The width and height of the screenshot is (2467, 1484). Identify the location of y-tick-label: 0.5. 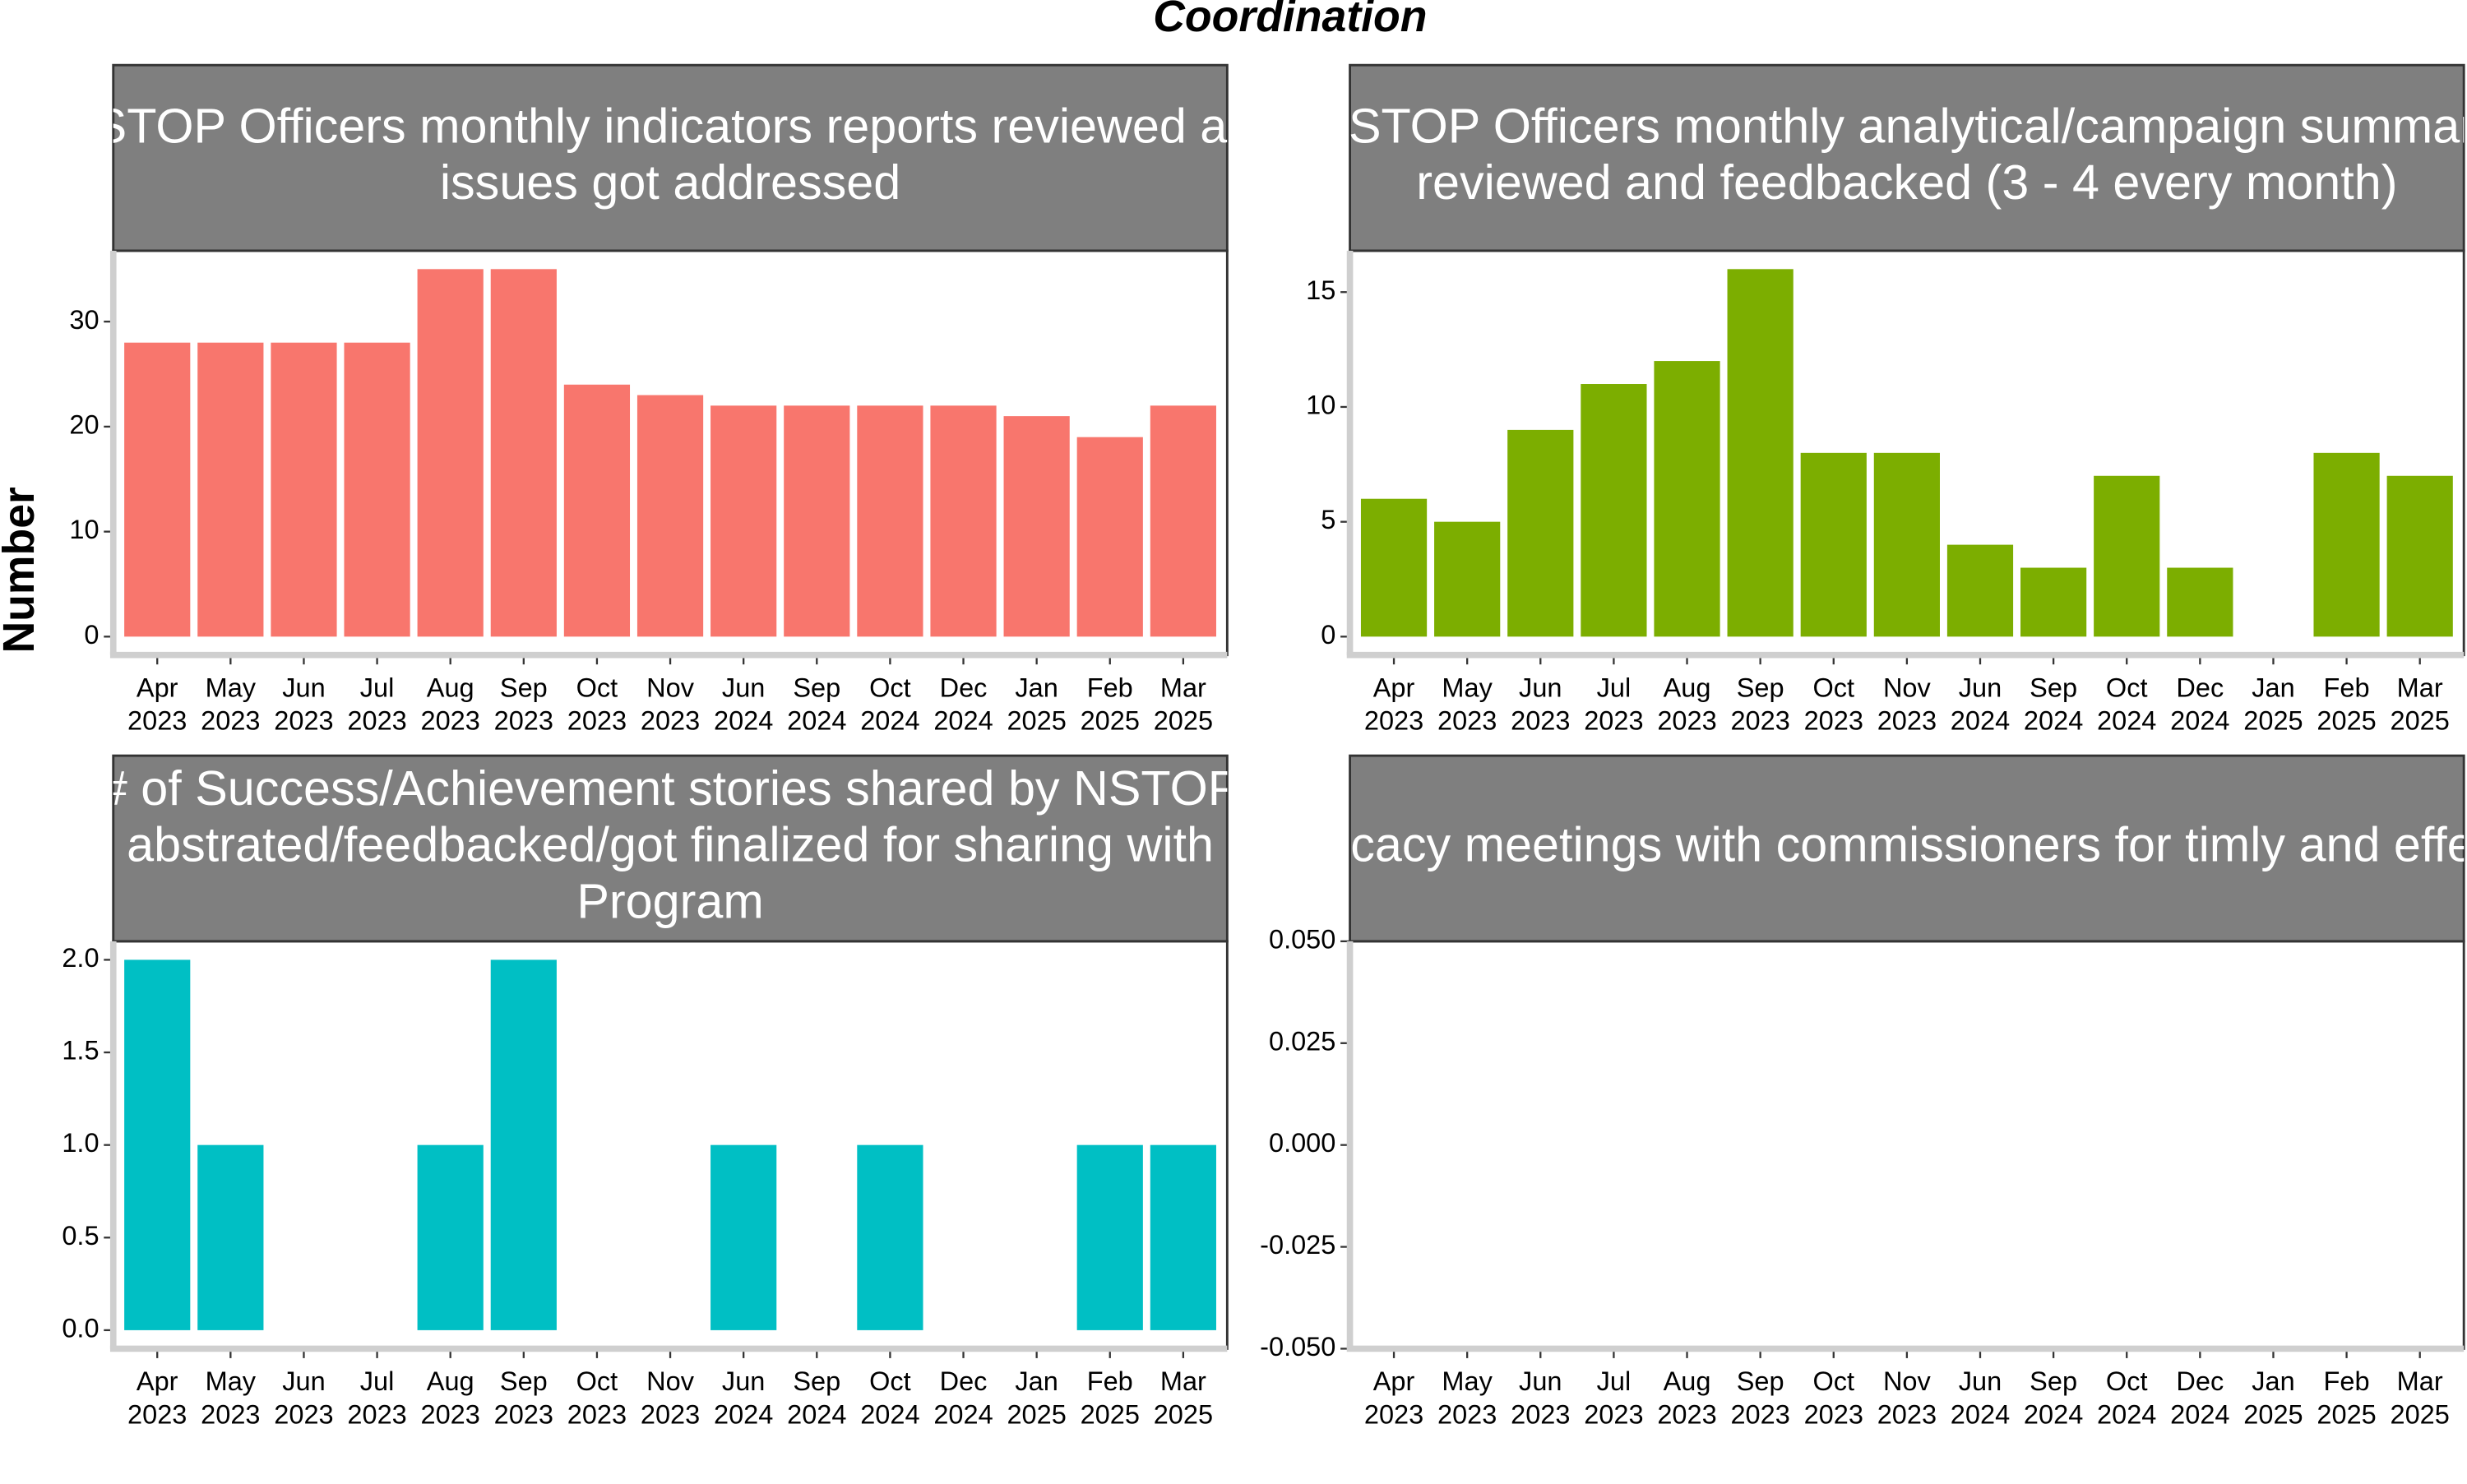
(80, 1236).